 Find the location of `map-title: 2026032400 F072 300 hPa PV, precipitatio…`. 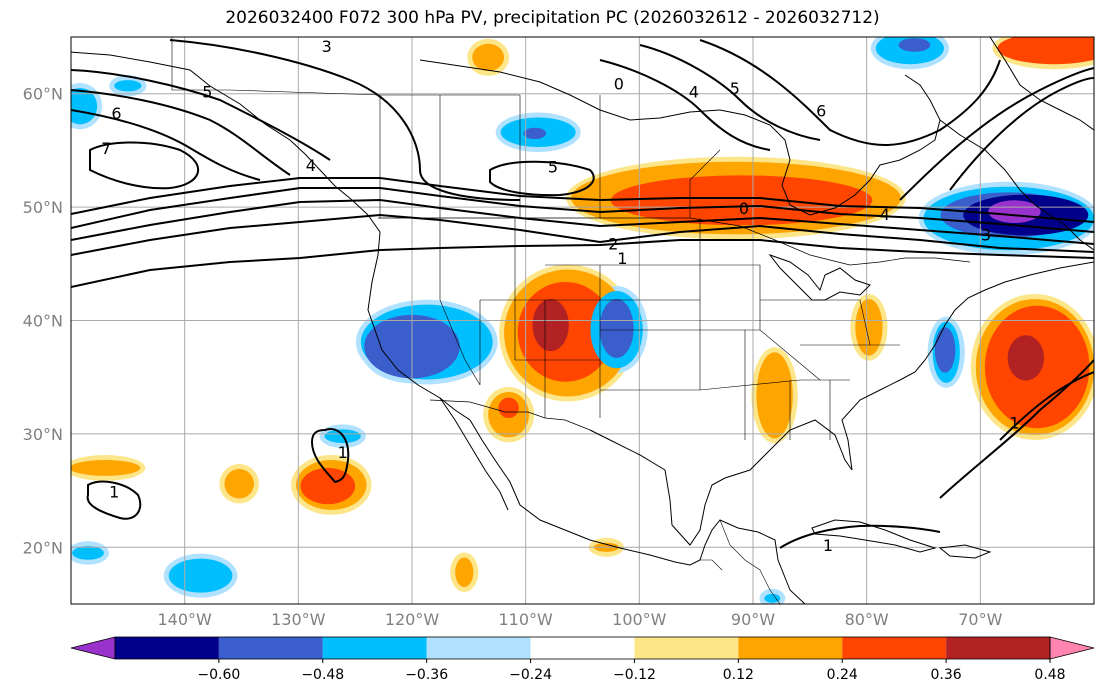

map-title: 2026032400 F072 300 hPa PV, precipitatio… is located at coordinates (552, 18).